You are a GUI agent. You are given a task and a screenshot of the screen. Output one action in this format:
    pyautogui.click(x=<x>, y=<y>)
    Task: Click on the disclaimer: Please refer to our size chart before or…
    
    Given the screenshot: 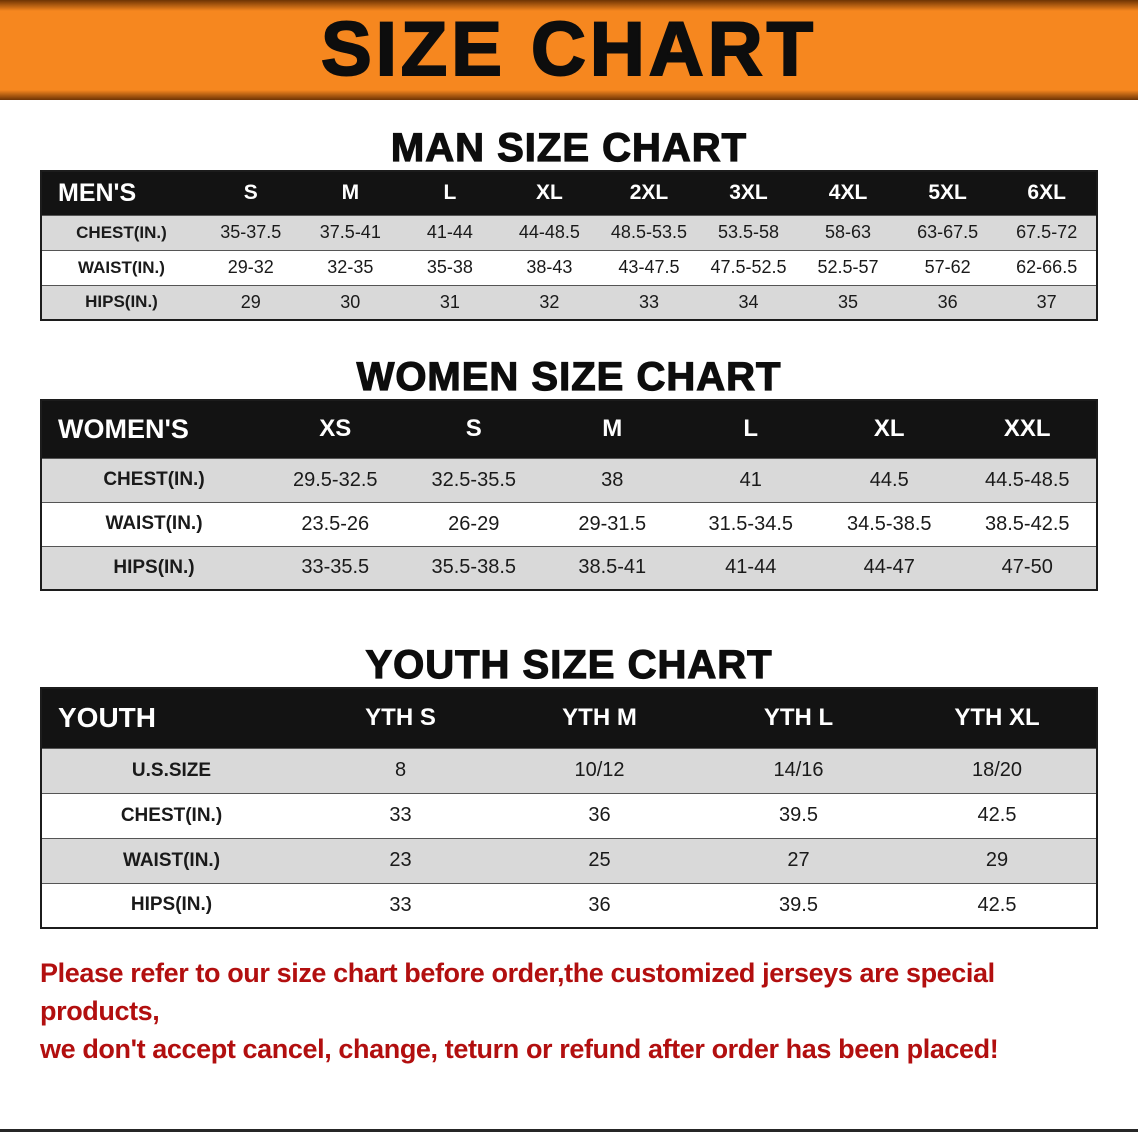 What is the action you would take?
    pyautogui.click(x=574, y=1011)
    